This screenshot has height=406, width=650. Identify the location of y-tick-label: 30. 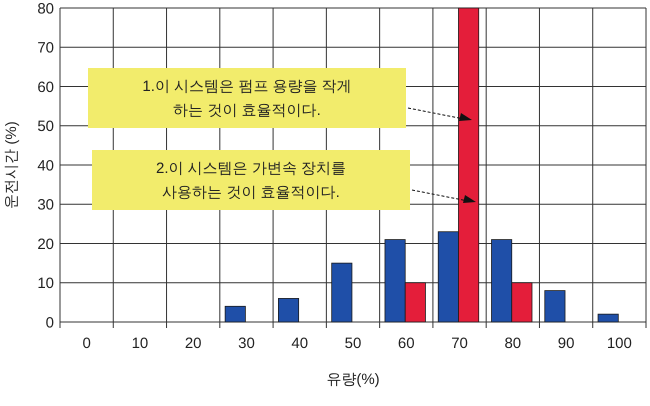
(45, 205).